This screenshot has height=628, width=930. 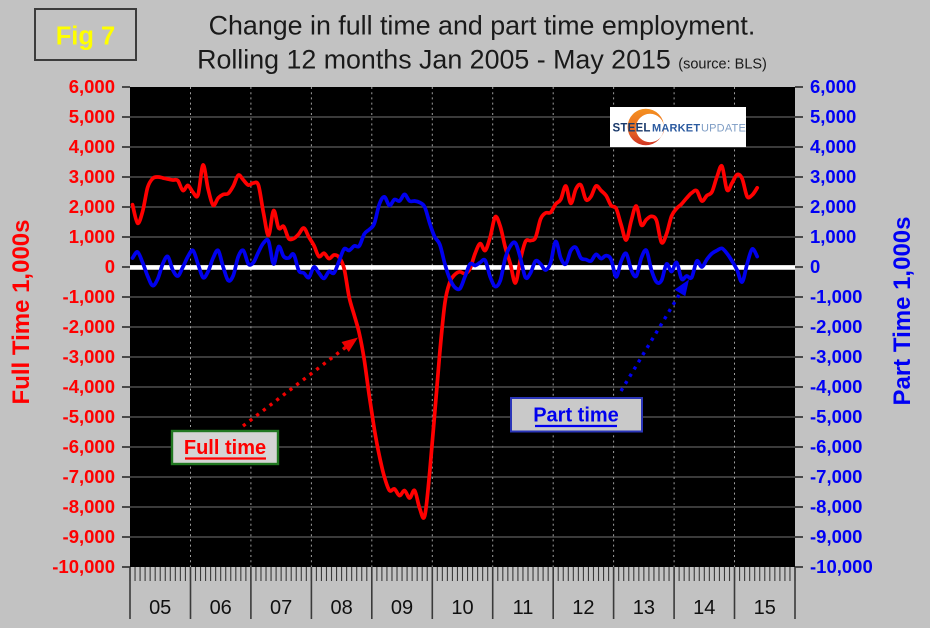 What do you see at coordinates (902, 310) in the screenshot?
I see `svg-text: Part Time 1,000s` at bounding box center [902, 310].